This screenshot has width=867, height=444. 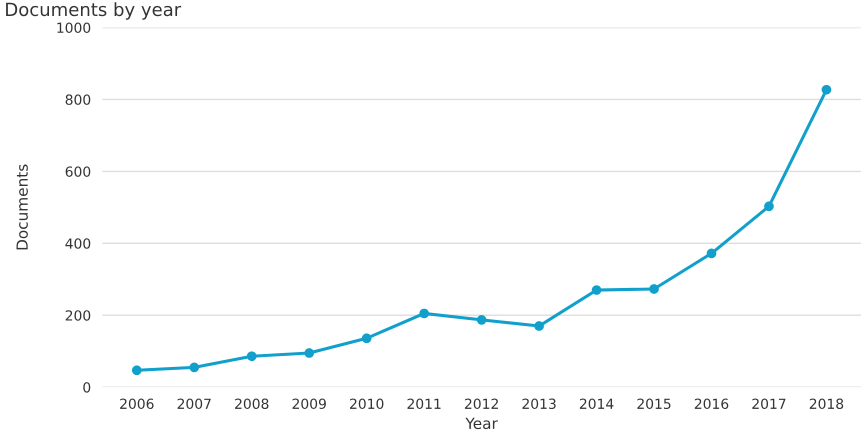 I want to click on x-axis-title: Year, so click(x=481, y=424).